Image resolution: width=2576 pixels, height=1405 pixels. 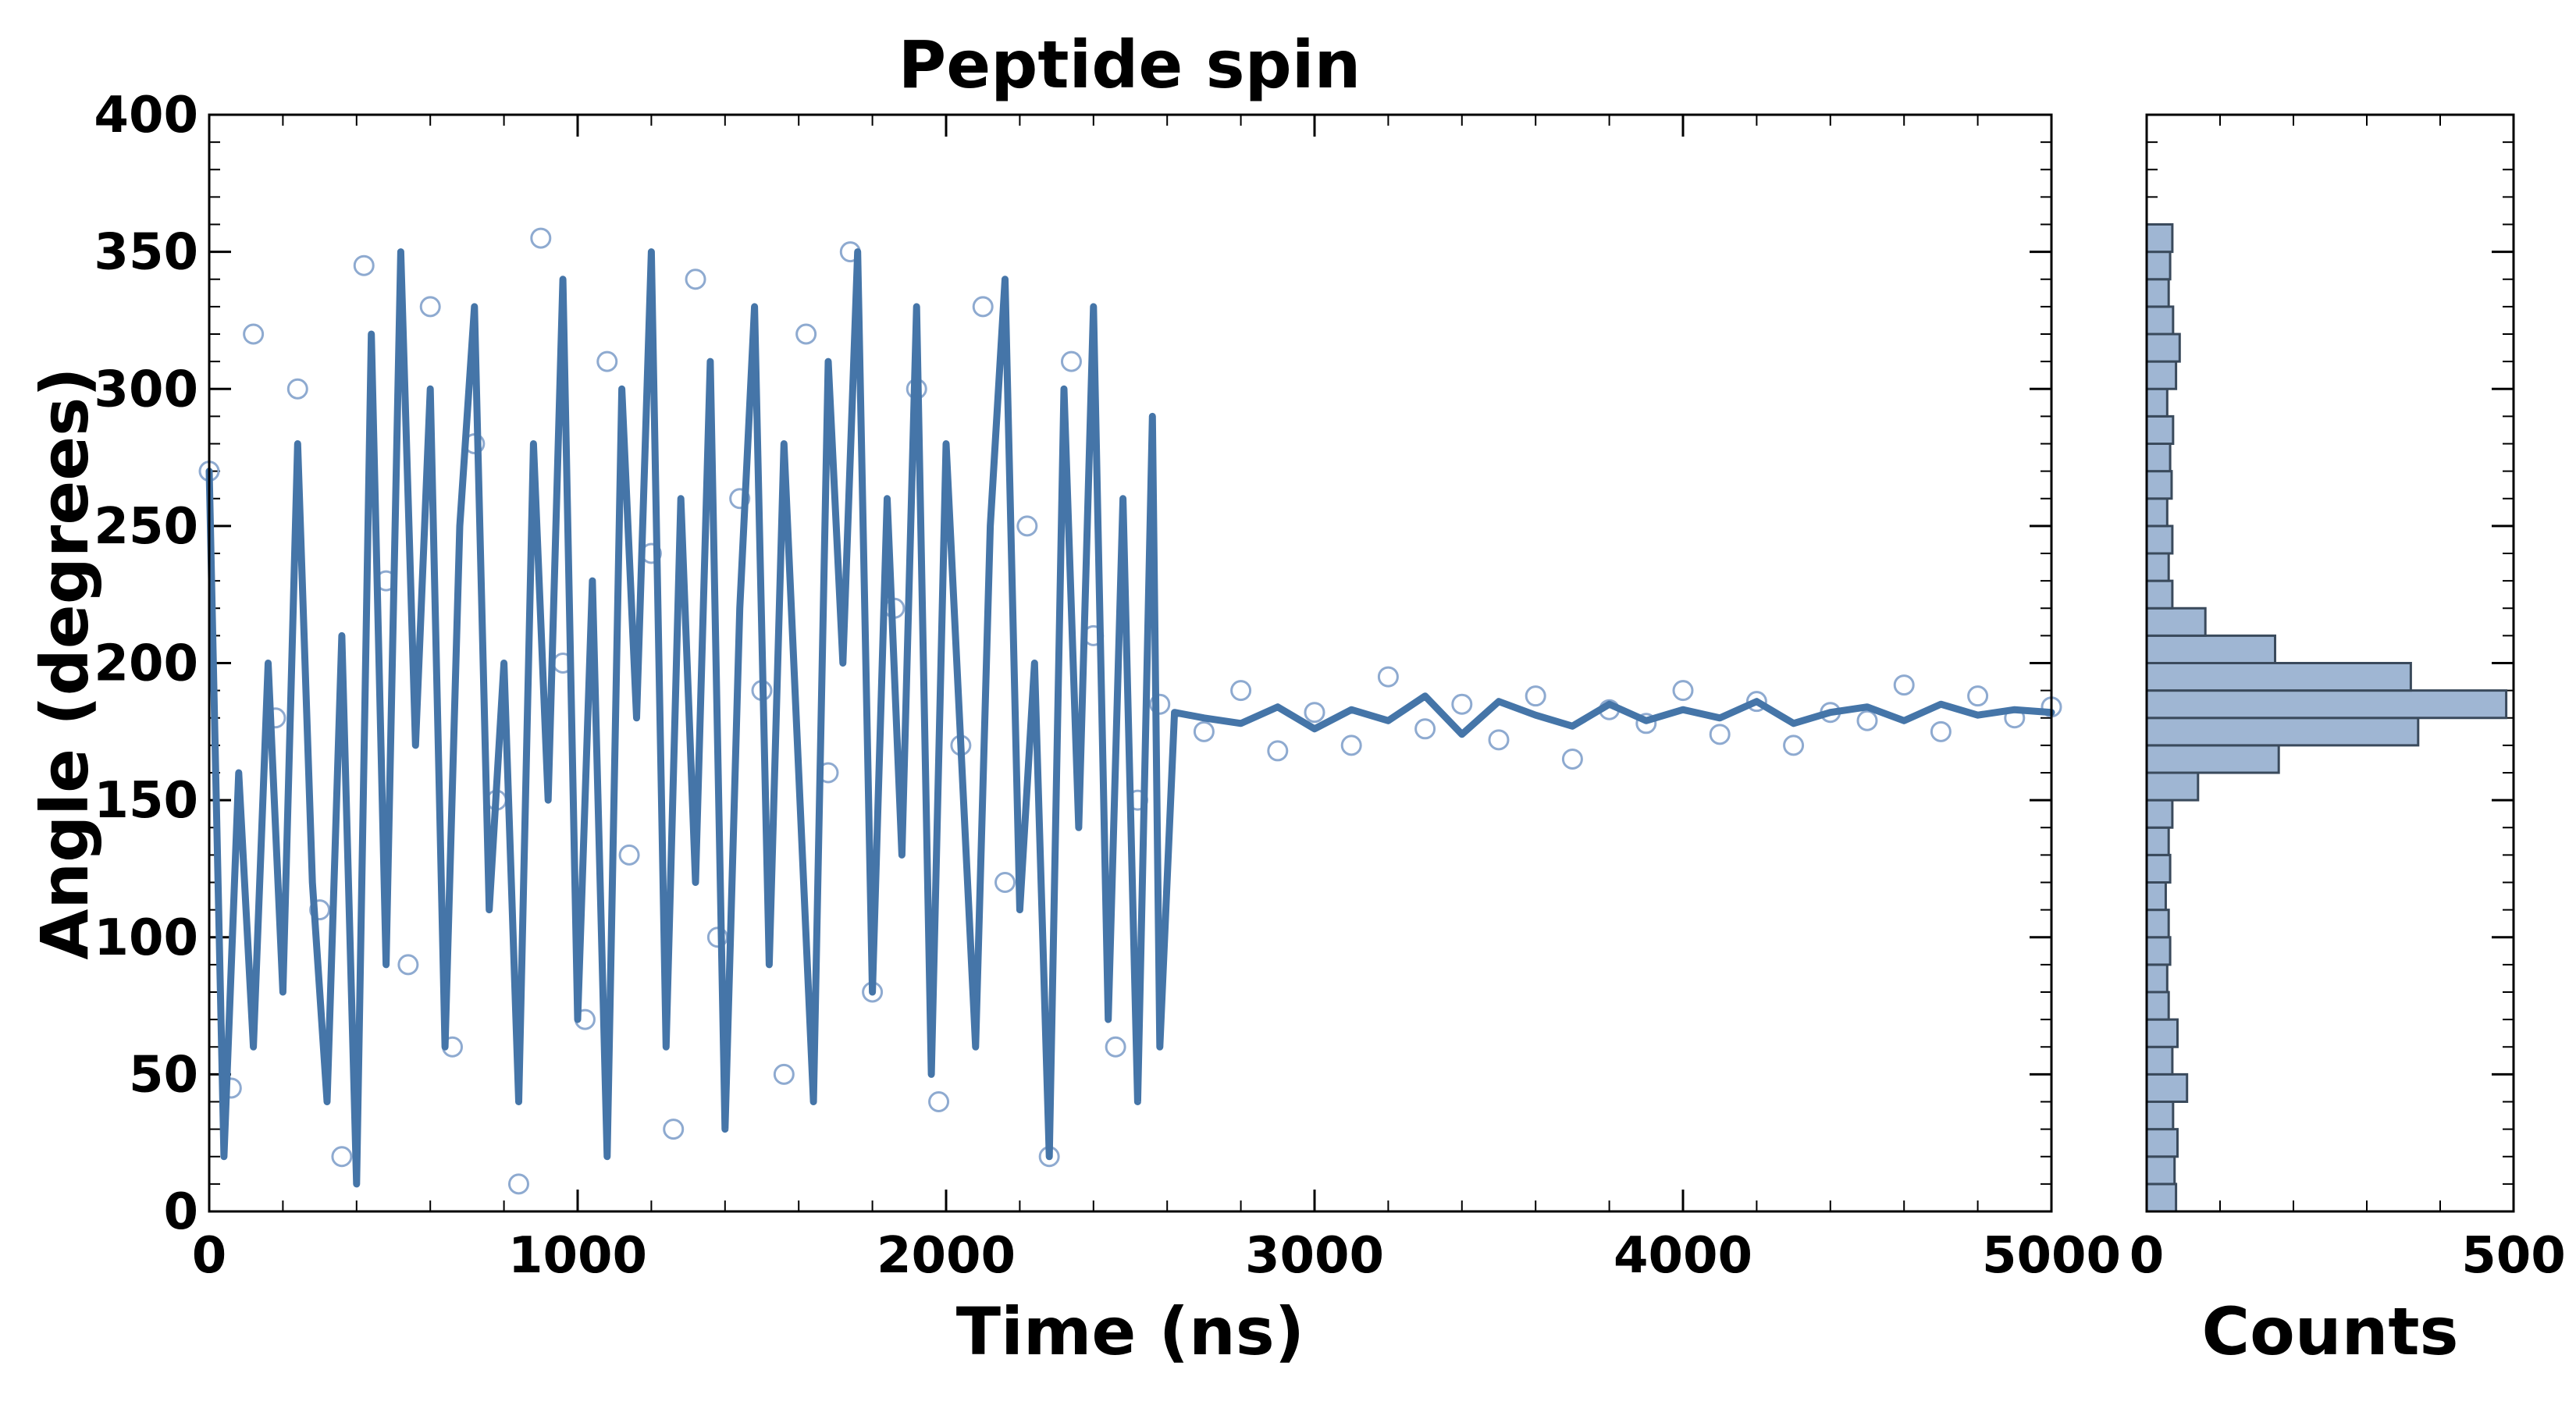 What do you see at coordinates (146, 664) in the screenshot?
I see `y-tick-label: 200` at bounding box center [146, 664].